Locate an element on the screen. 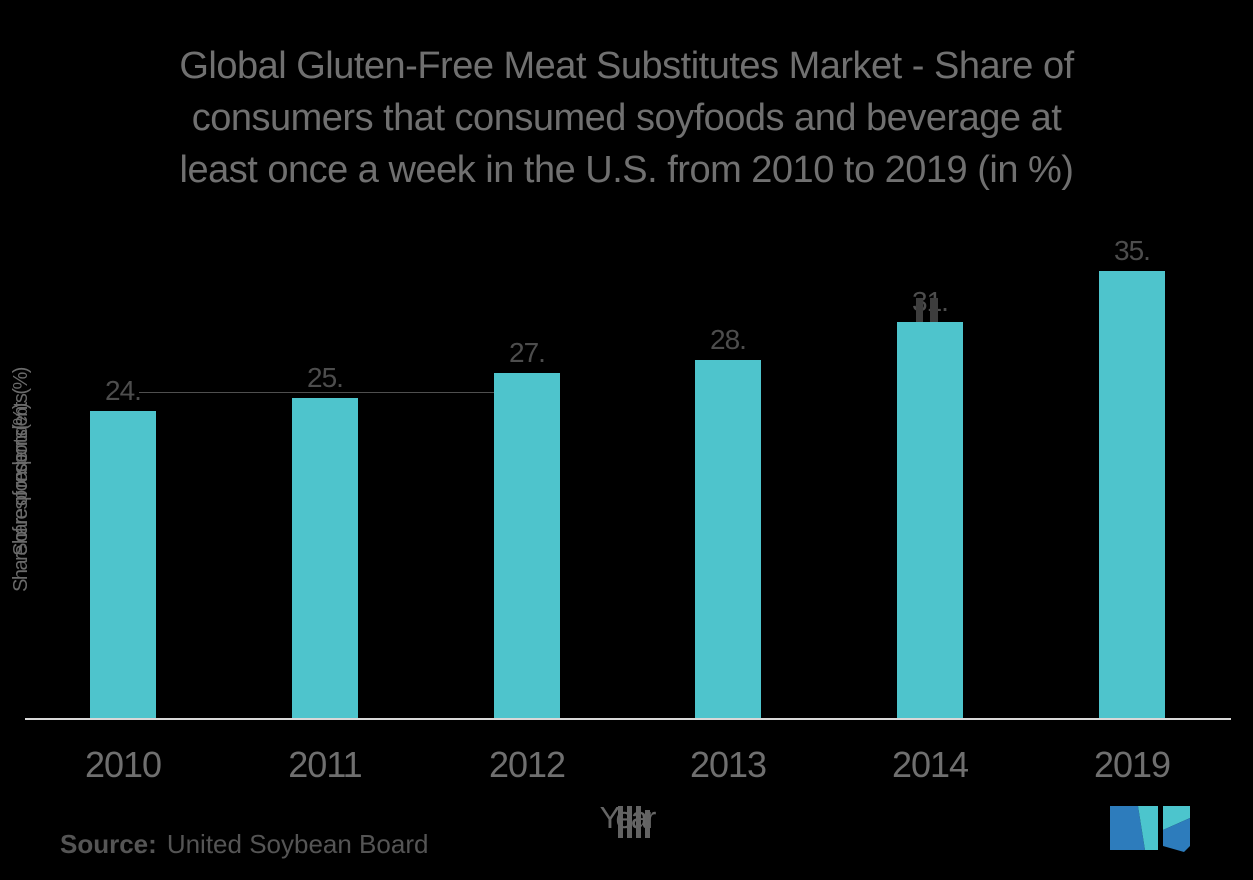 The height and width of the screenshot is (880, 1253). x-tick-2010: 2010 is located at coordinates (123, 764).